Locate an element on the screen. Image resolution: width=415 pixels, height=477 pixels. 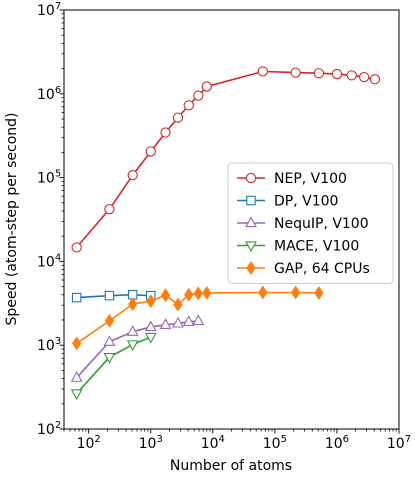
y-tick-label: 103 is located at coordinates (49, 345).